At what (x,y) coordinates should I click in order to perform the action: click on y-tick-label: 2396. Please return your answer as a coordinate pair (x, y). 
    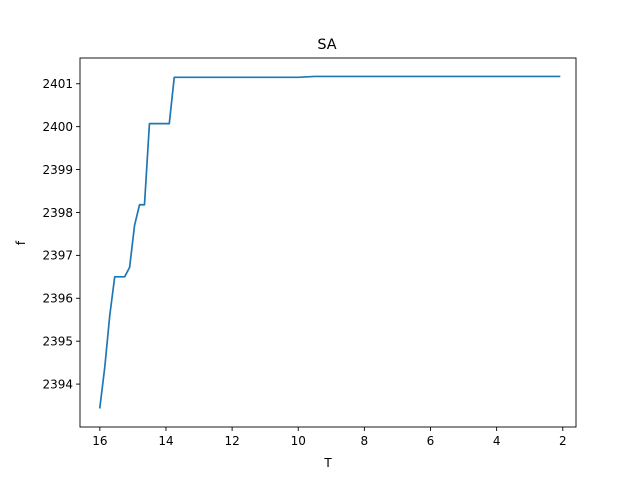
    Looking at the image, I should click on (57, 299).